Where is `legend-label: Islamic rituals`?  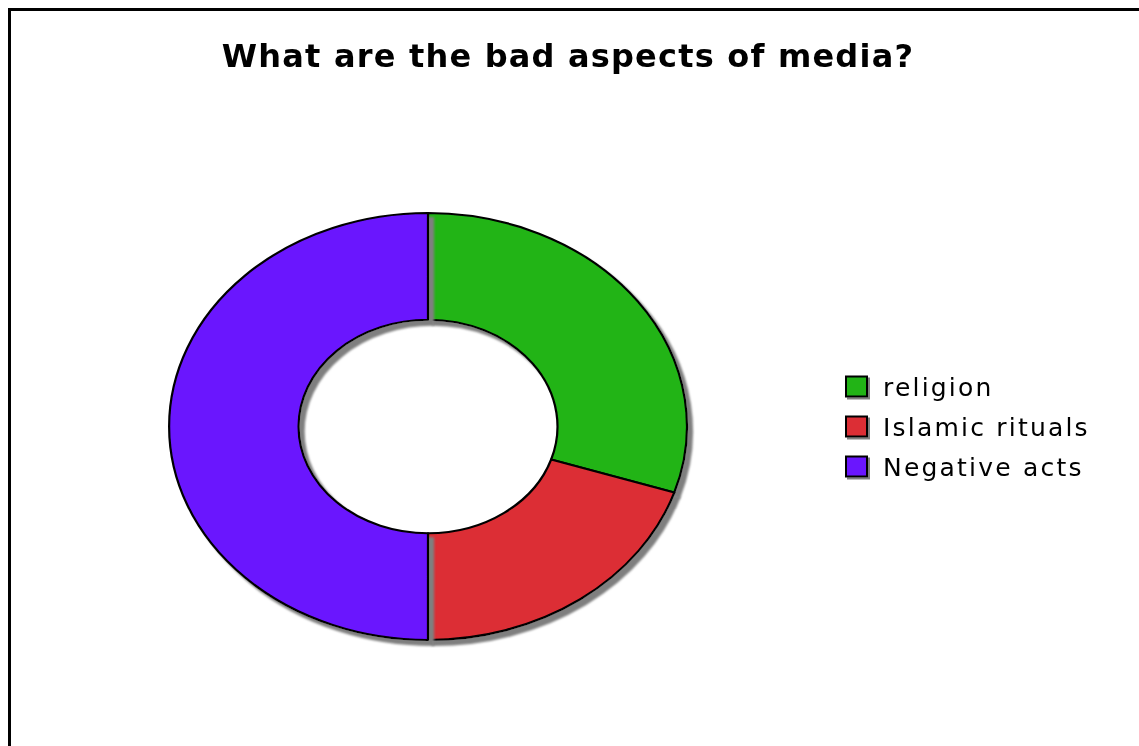
legend-label: Islamic rituals is located at coordinates (986, 427).